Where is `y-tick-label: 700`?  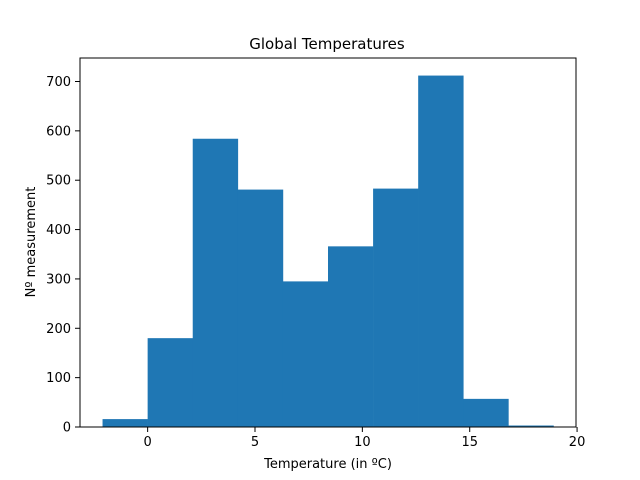
y-tick-label: 700 is located at coordinates (58, 82).